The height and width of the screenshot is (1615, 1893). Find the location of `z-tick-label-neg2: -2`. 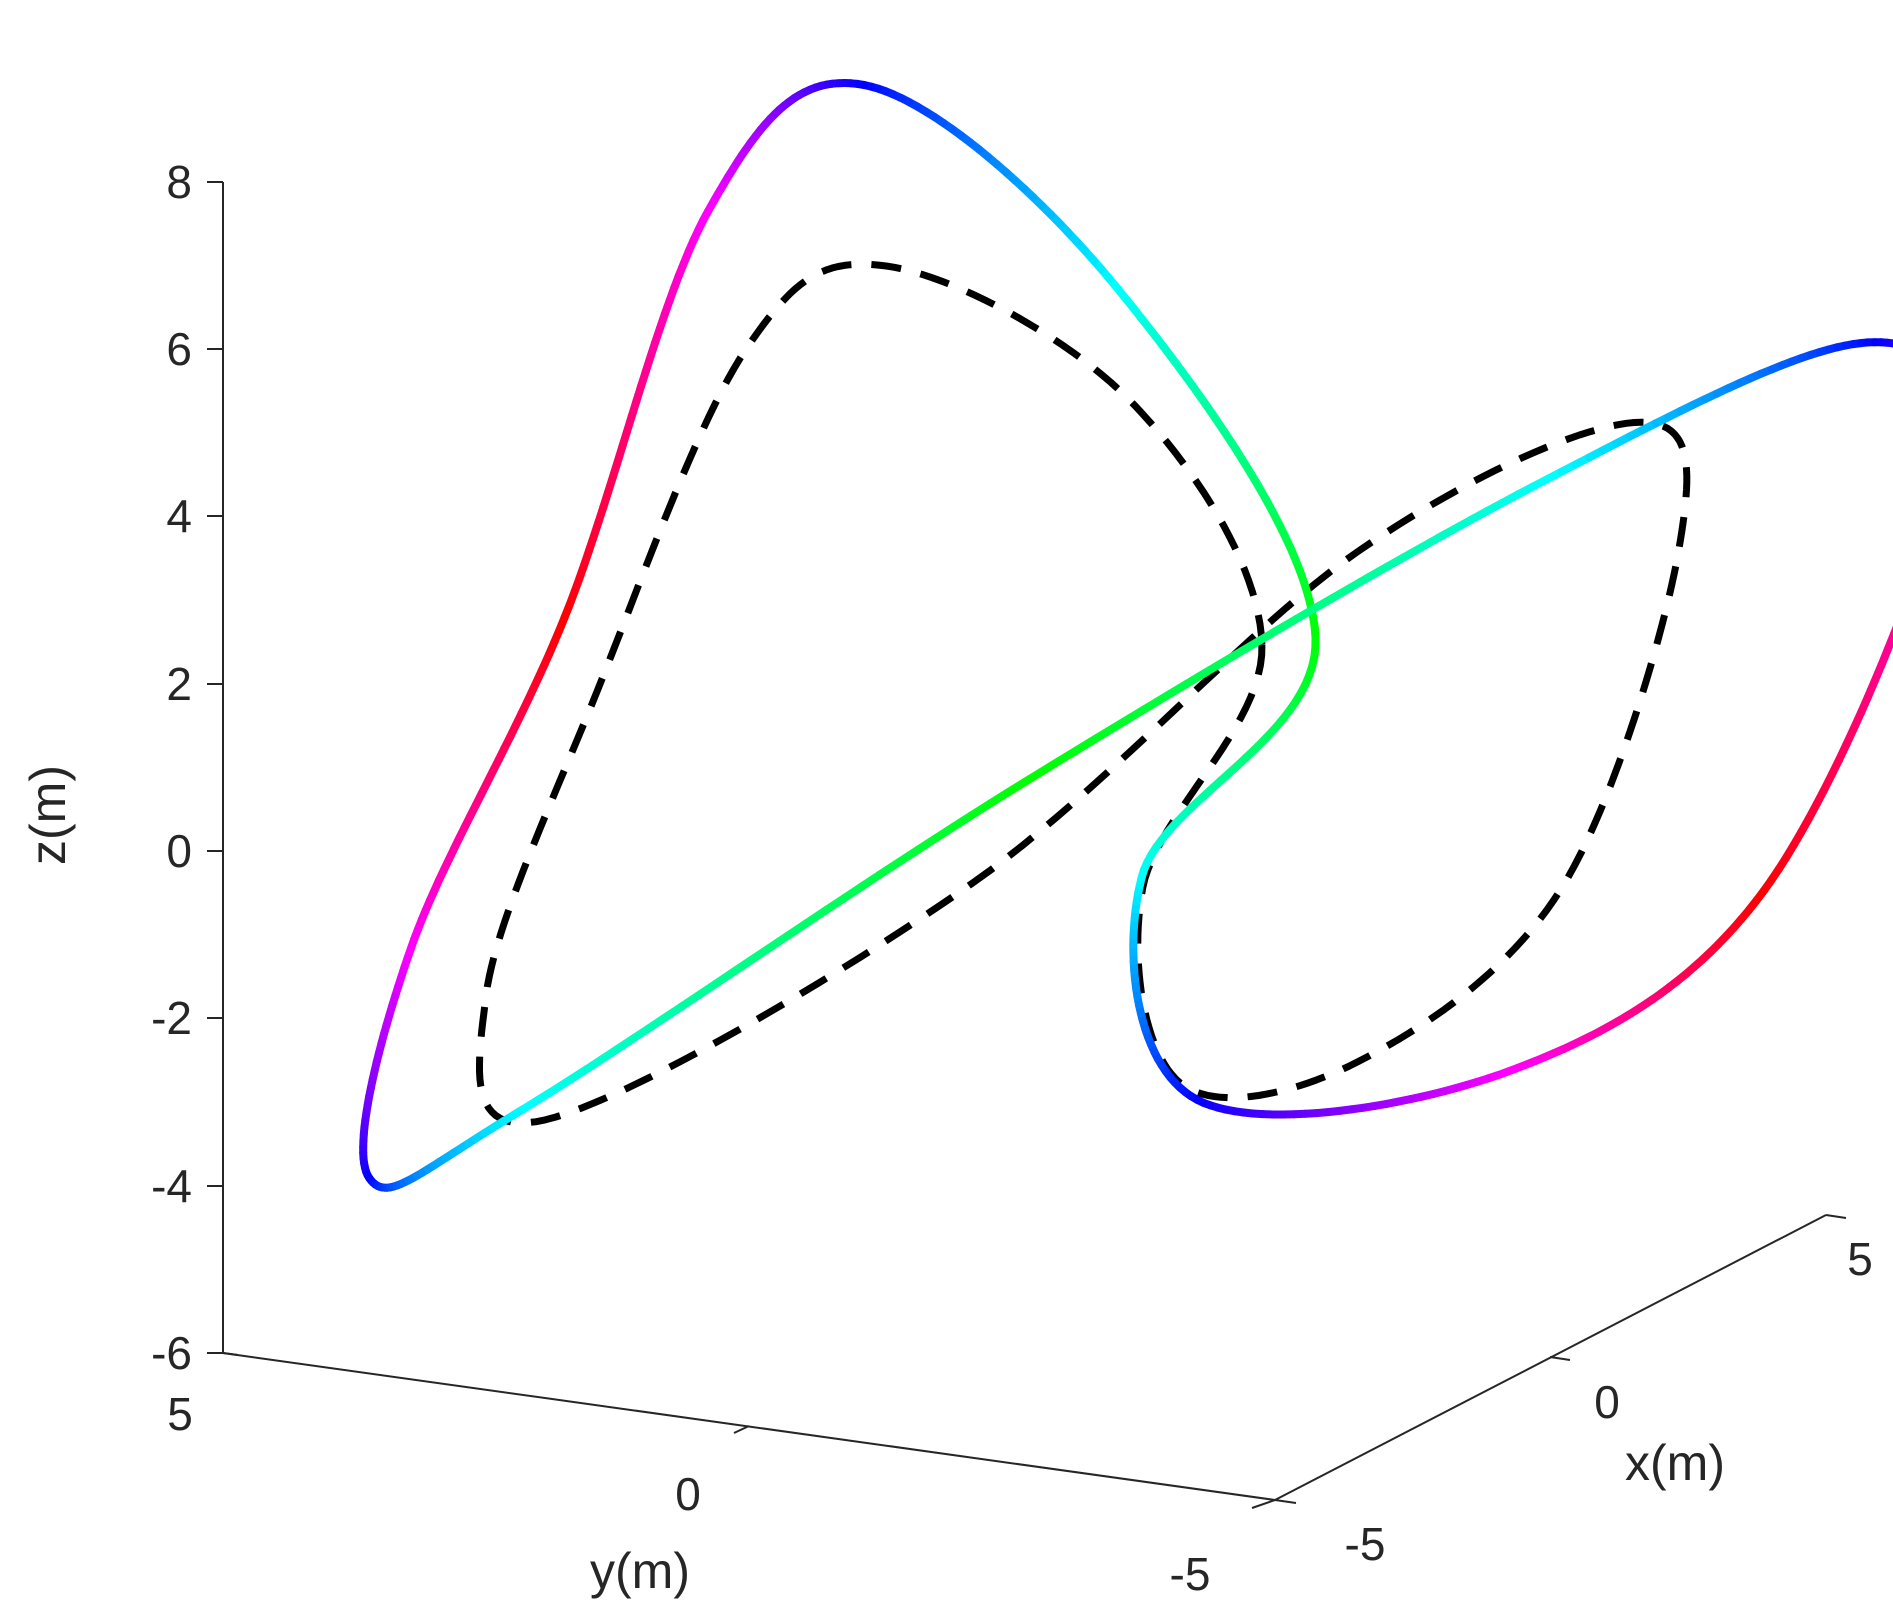

z-tick-label-neg2: -2 is located at coordinates (171, 1018).